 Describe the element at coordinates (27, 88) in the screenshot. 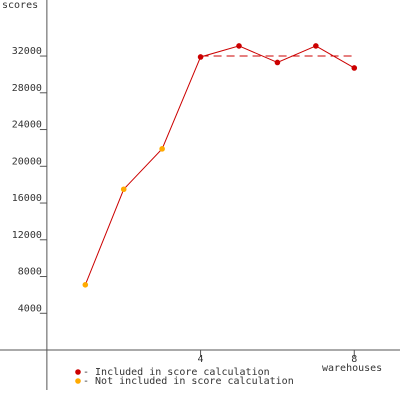

I see `y-tick-label: 28000` at that location.